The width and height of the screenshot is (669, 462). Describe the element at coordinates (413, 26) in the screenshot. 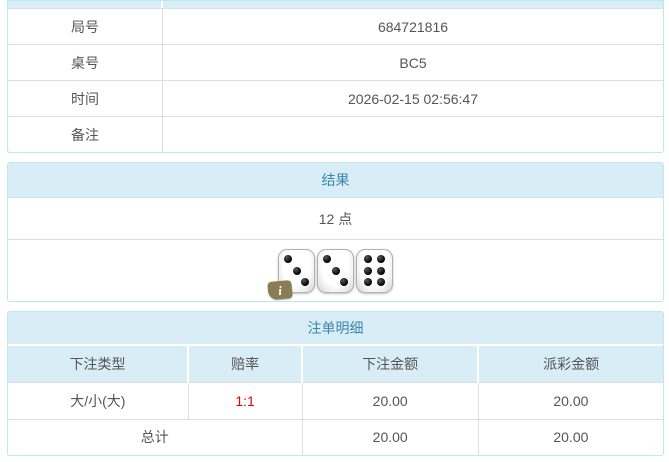

I see `round-id-value: 684721816` at that location.